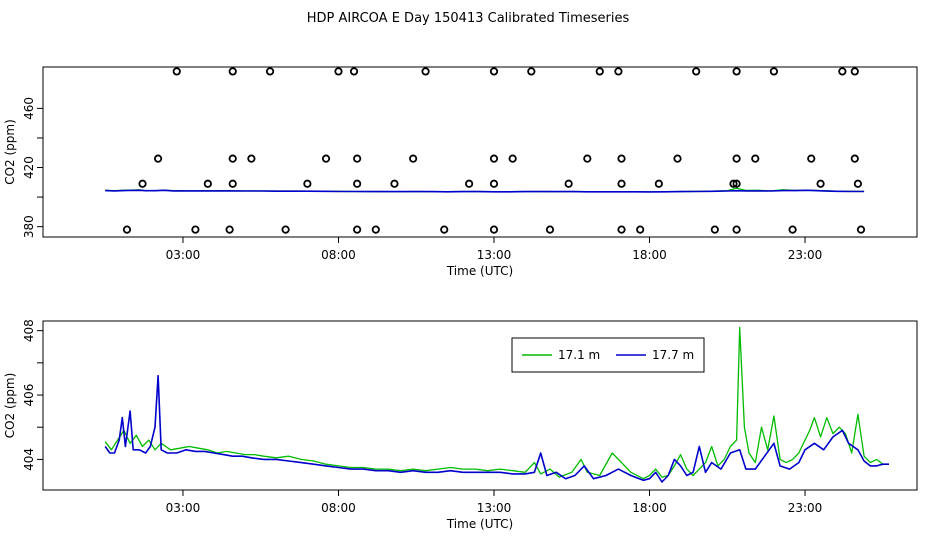  Describe the element at coordinates (29, 108) in the screenshot. I see `y-tick-label: 460` at that location.